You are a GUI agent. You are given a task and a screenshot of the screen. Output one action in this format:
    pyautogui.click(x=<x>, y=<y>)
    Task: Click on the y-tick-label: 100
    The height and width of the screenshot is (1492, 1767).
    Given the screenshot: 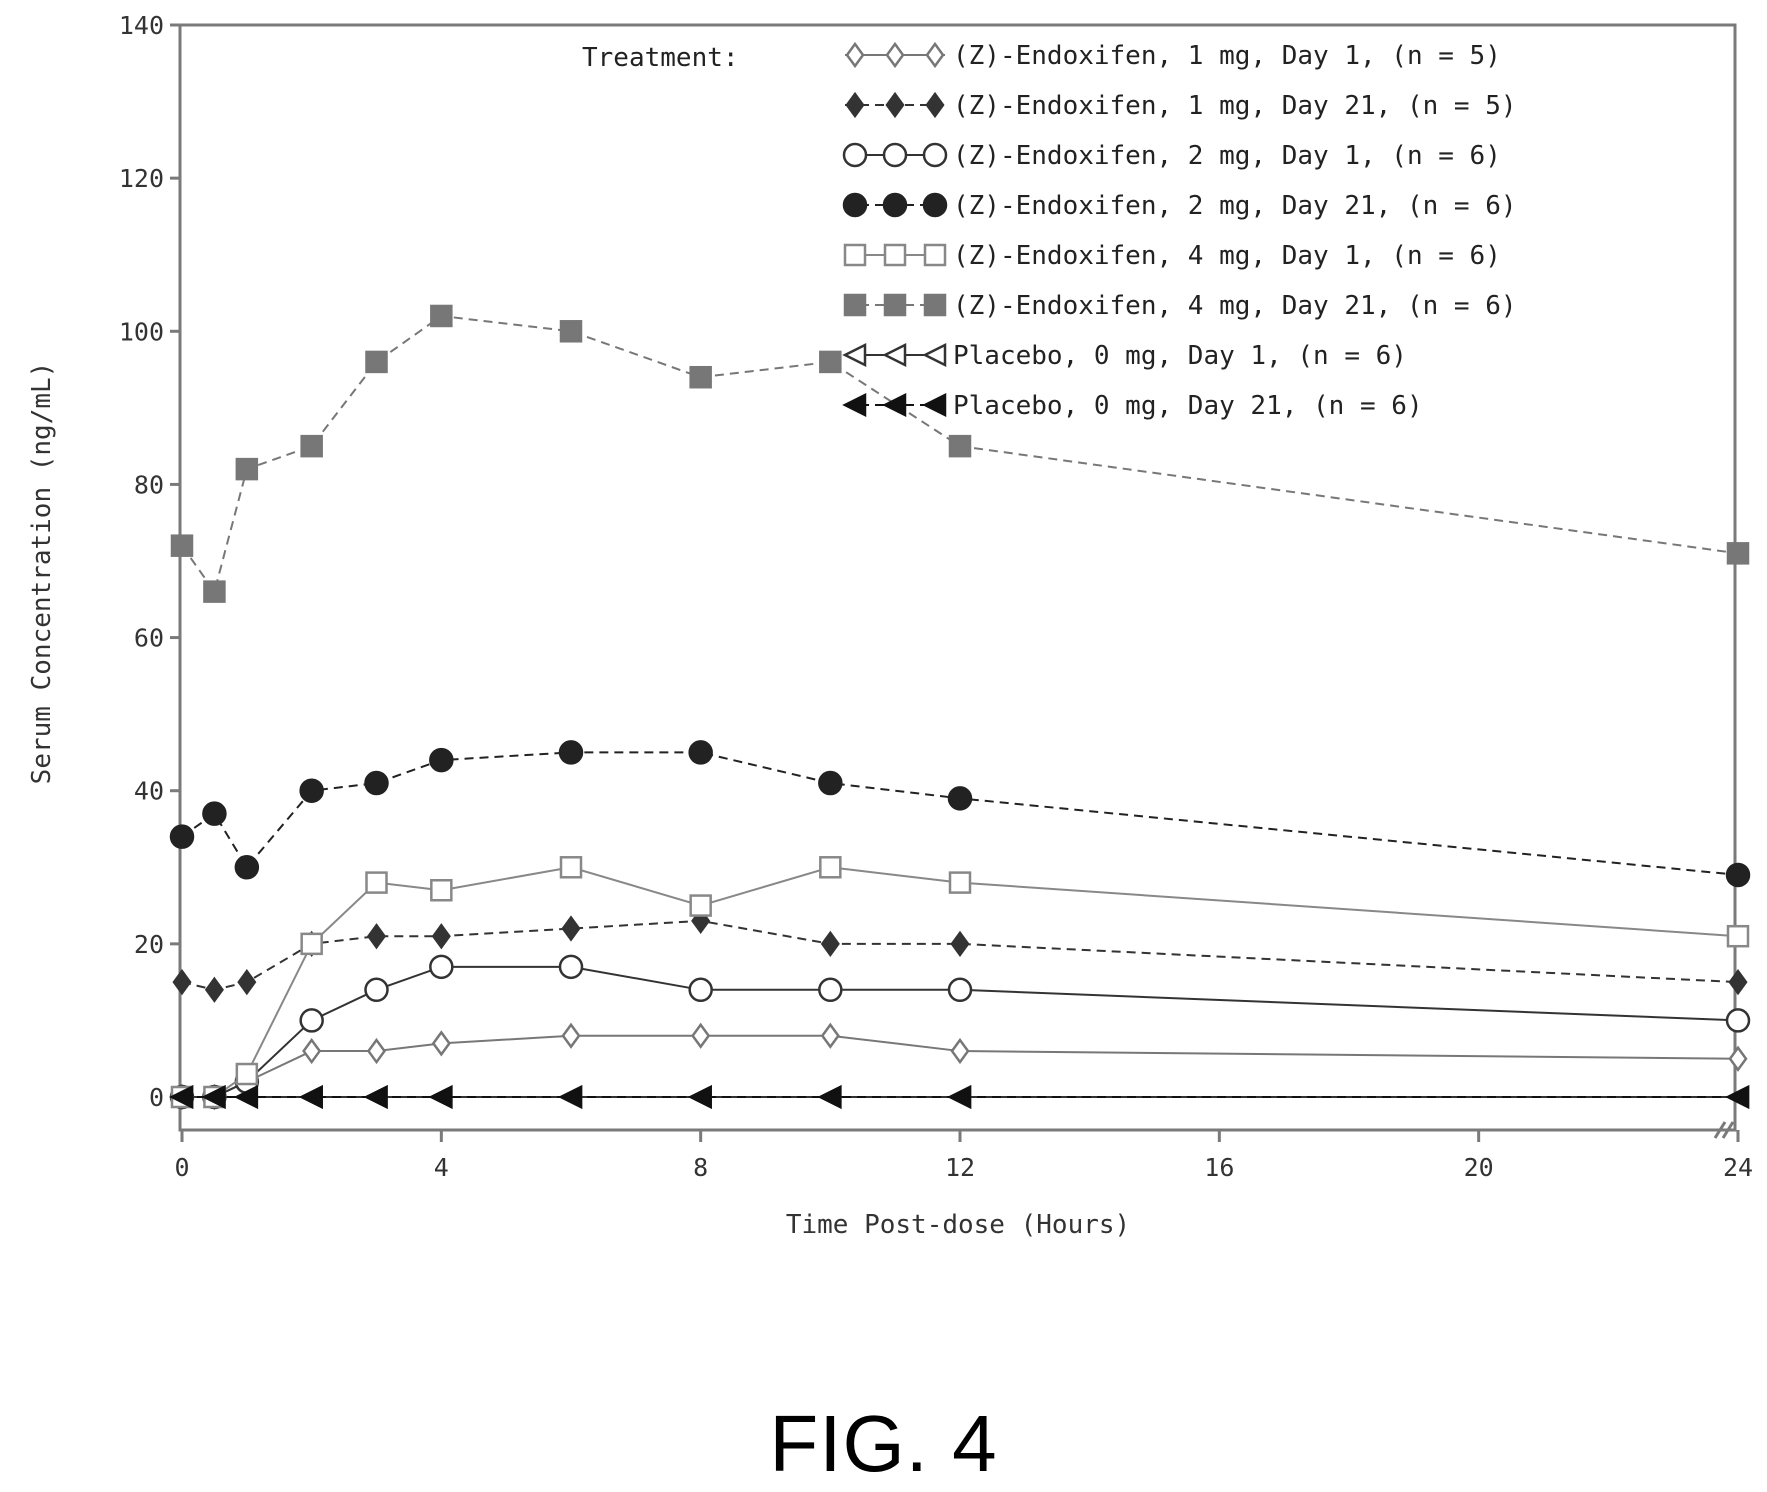 What is the action you would take?
    pyautogui.click(x=141, y=331)
    